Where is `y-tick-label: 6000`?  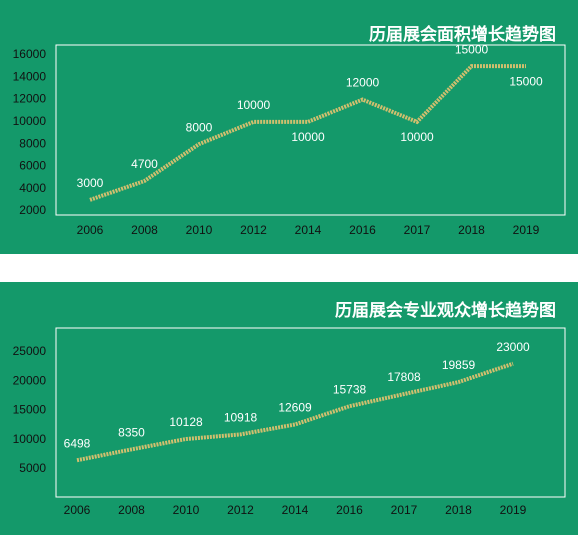
y-tick-label: 6000 is located at coordinates (32, 166).